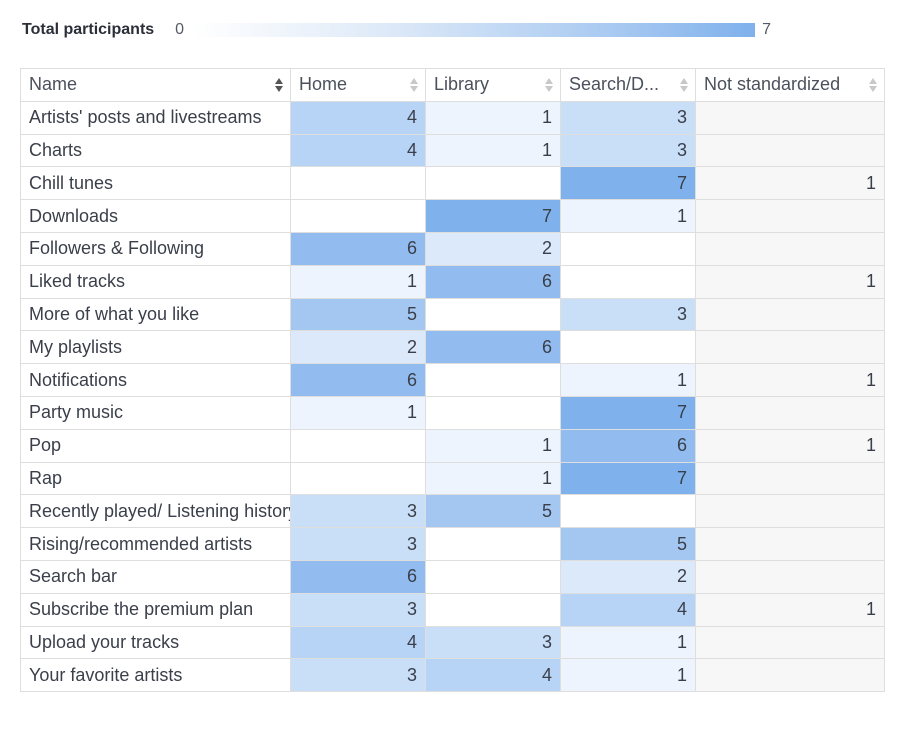 The width and height of the screenshot is (912, 732). Describe the element at coordinates (493, 85) in the screenshot. I see `column-header-library: Library` at that location.